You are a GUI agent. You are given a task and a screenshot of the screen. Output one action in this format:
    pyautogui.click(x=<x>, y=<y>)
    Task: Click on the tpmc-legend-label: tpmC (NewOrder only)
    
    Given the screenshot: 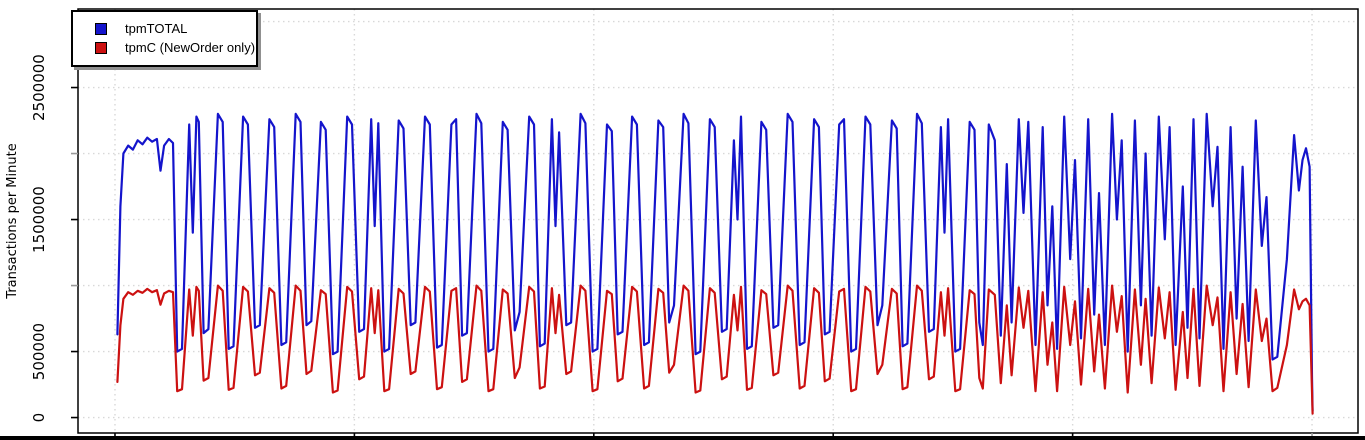 What is the action you would take?
    pyautogui.click(x=190, y=47)
    